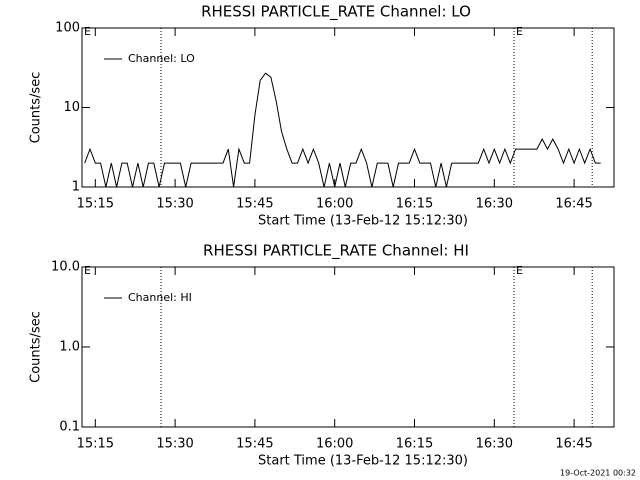 The image size is (640, 480). What do you see at coordinates (161, 58) in the screenshot?
I see `legend-label: Channel: LO` at bounding box center [161, 58].